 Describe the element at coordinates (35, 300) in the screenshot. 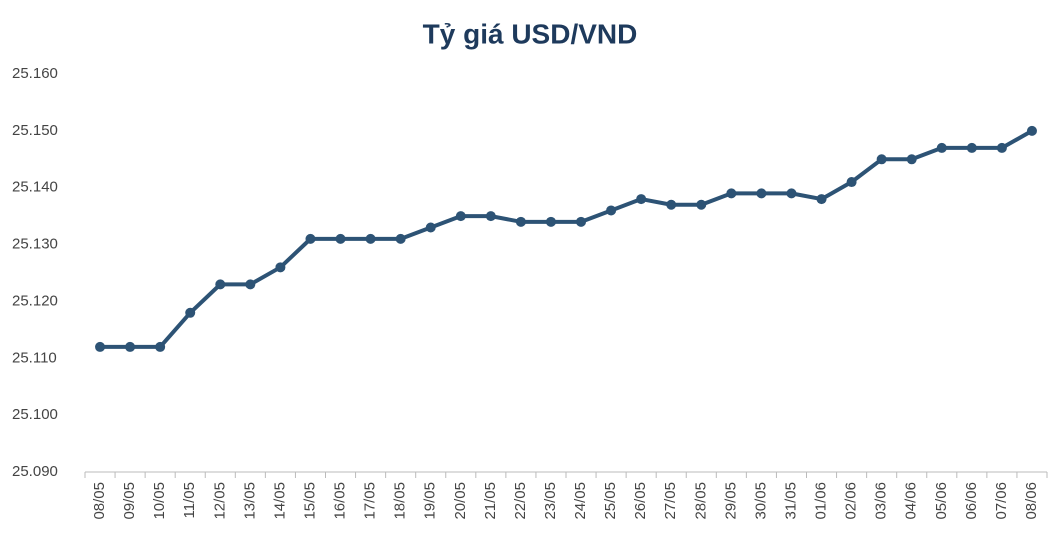

I see `y-tick-label: 25.120` at that location.